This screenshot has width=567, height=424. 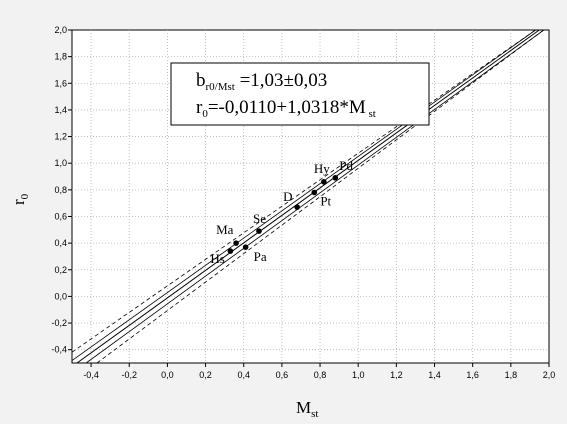 What do you see at coordinates (205, 375) in the screenshot?
I see `x-tick-label: 0,2` at bounding box center [205, 375].